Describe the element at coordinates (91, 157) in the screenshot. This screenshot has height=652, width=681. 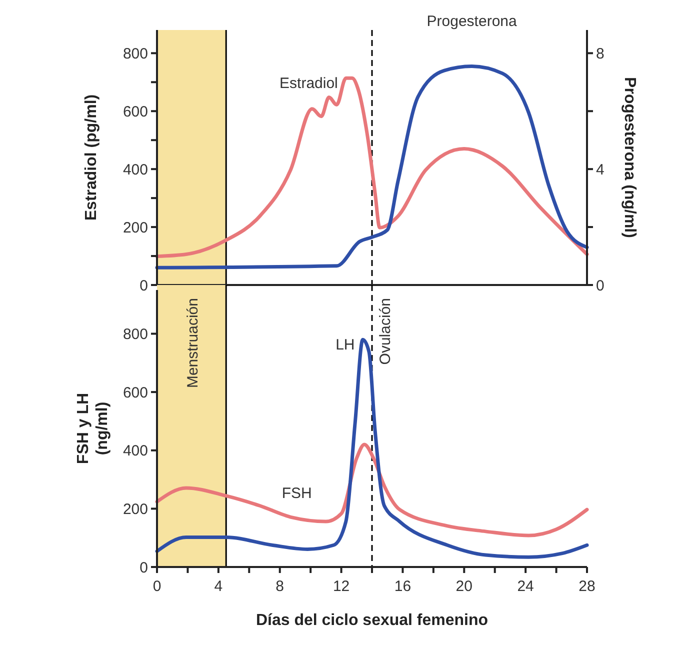
I see `y-axis-title: Estradiol (pg/ml)` at that location.